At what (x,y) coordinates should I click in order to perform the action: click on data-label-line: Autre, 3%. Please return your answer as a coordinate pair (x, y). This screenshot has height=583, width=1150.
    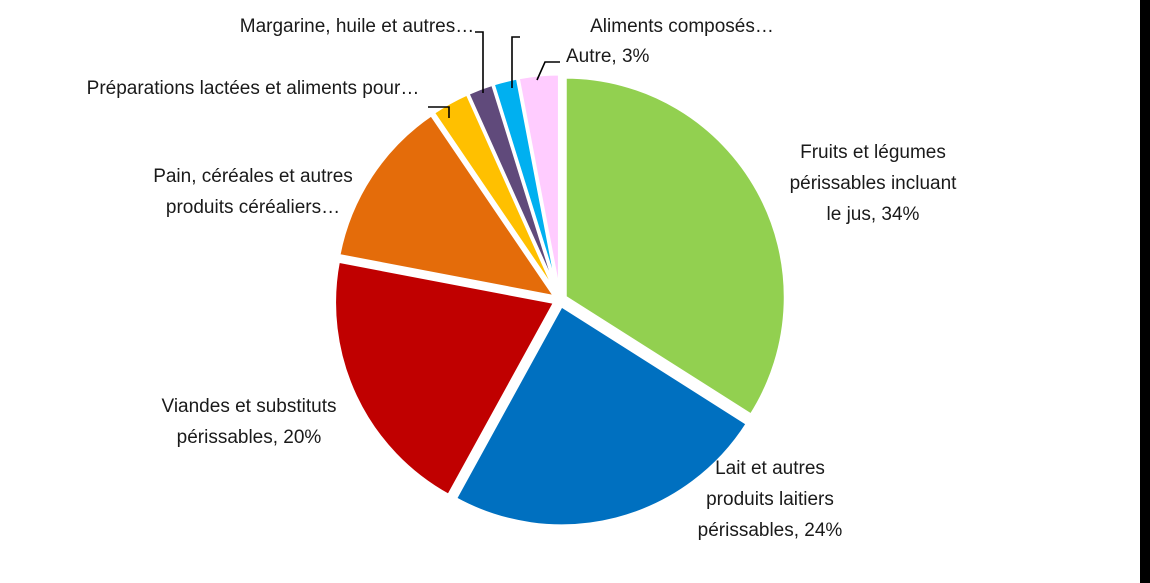
    Looking at the image, I should click on (608, 56).